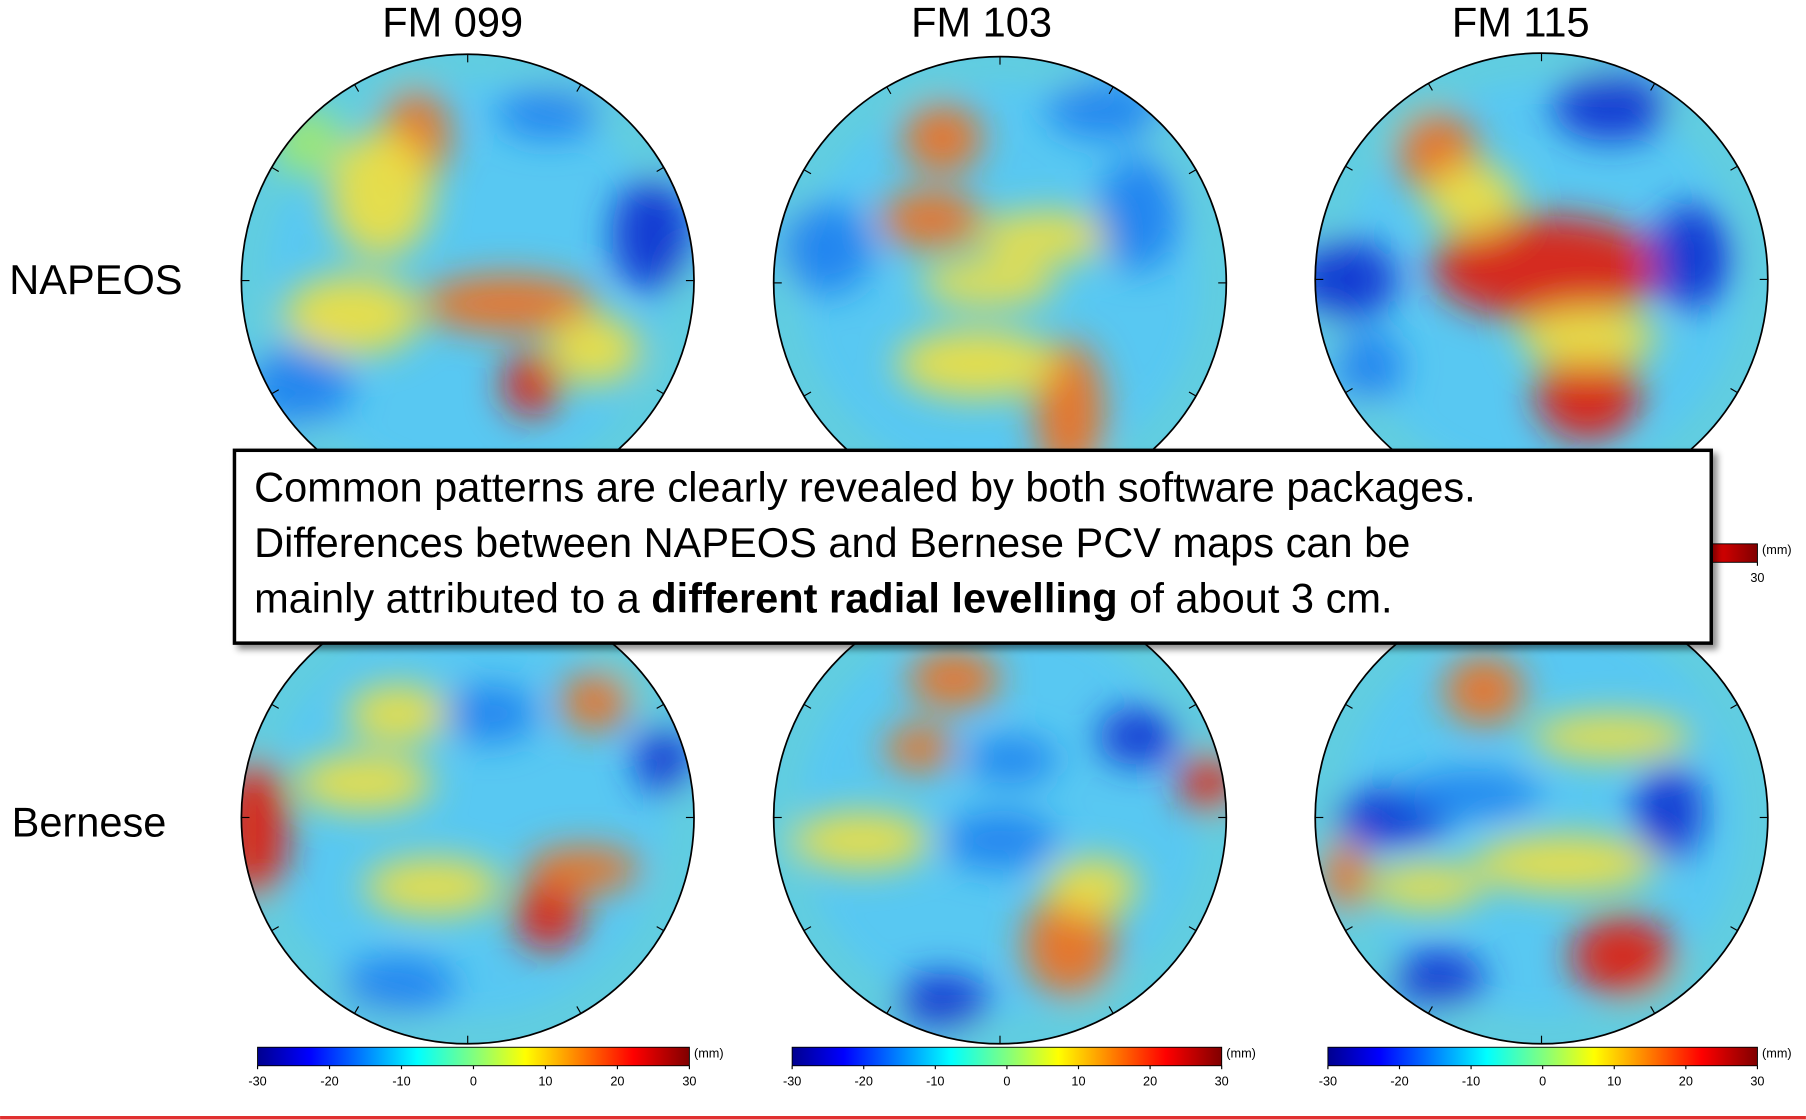  I want to click on row-label: Bernese, so click(89, 822).